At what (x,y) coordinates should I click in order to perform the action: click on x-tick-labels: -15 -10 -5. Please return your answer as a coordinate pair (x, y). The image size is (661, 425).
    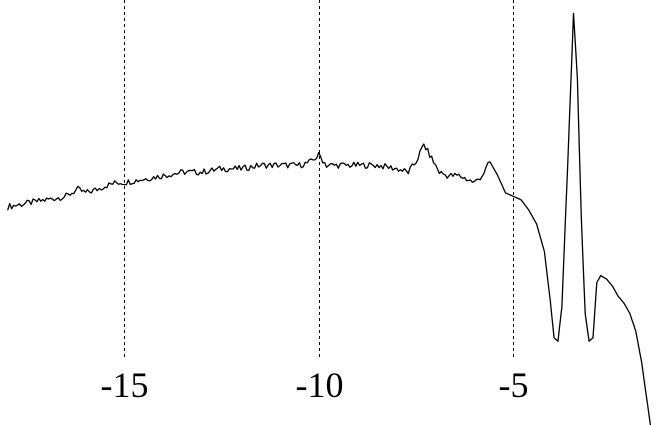
    Looking at the image, I should click on (315, 385).